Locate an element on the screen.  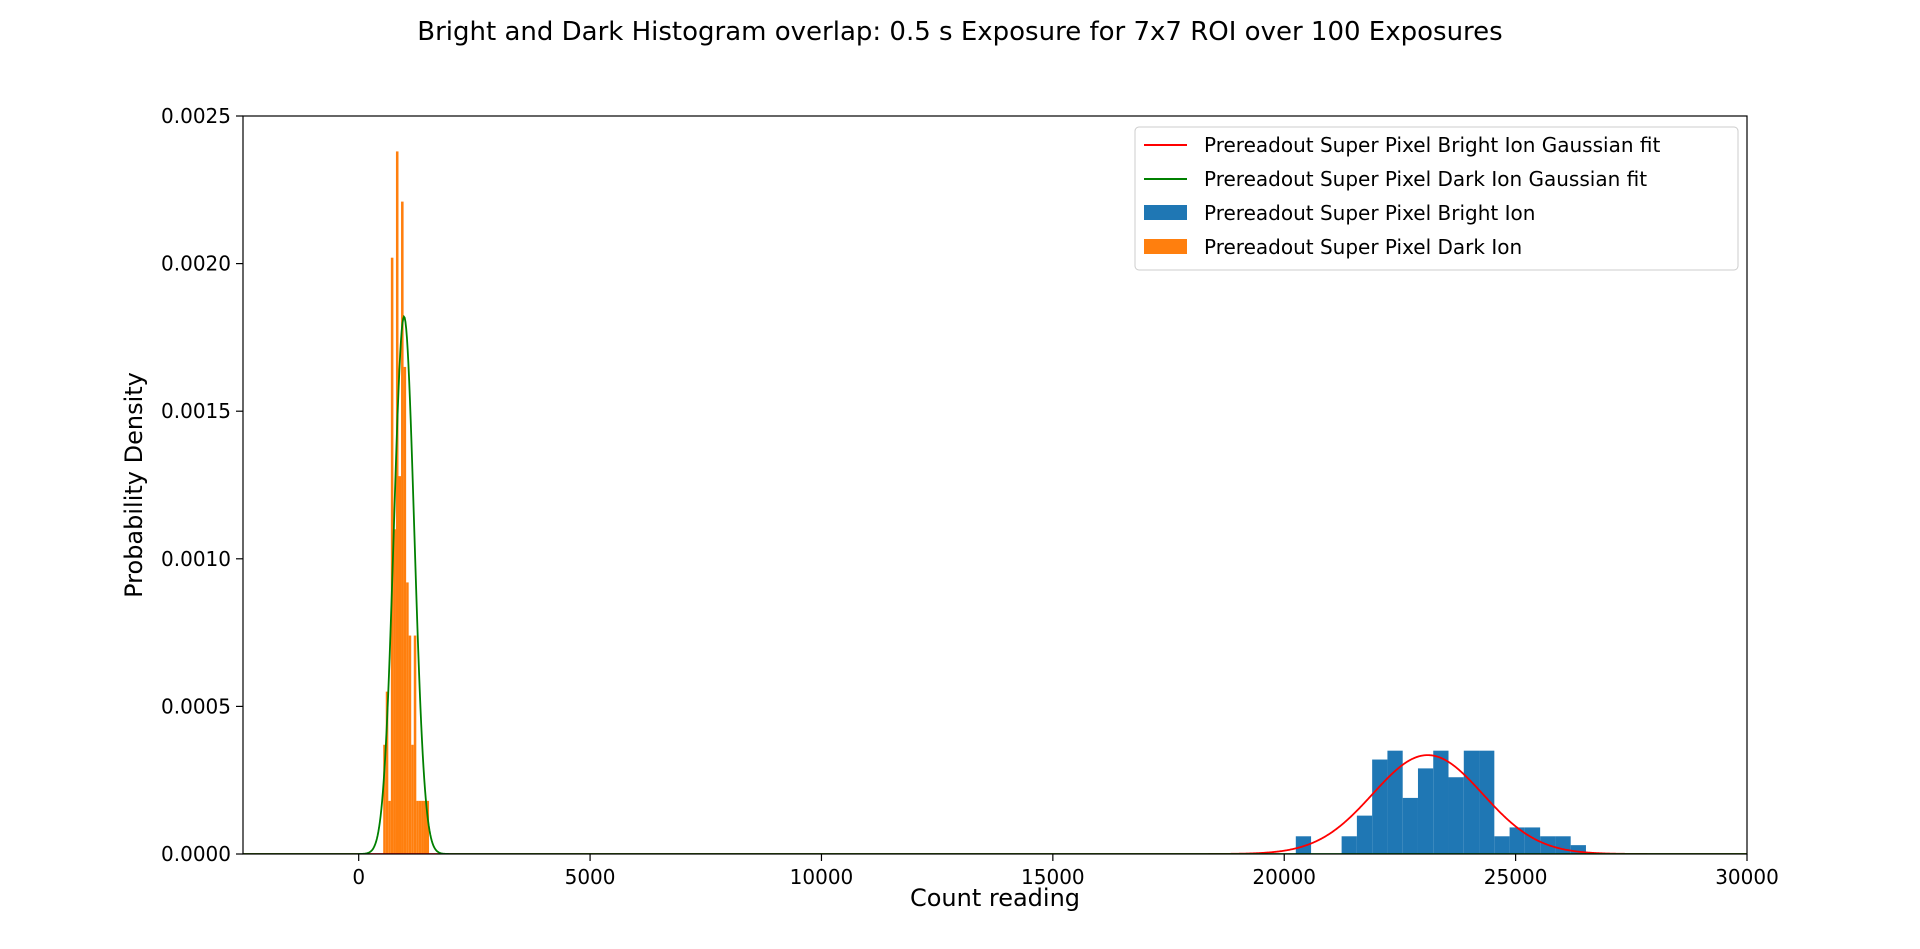
x-tick-label: 5000 is located at coordinates (590, 877).